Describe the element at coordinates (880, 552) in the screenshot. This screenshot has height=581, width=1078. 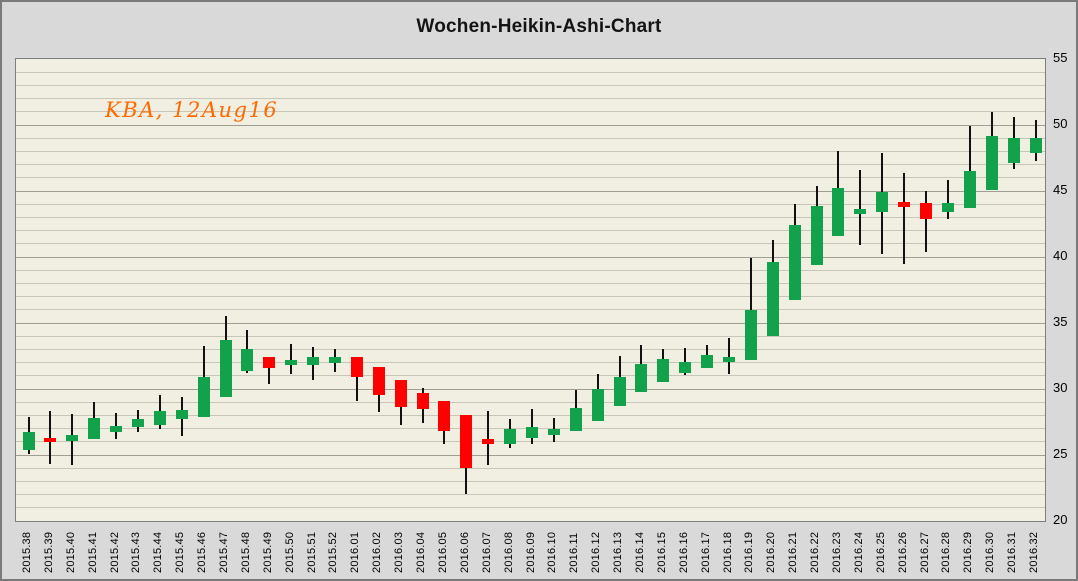
I see `x-axis-tick-label: 2016.25` at that location.